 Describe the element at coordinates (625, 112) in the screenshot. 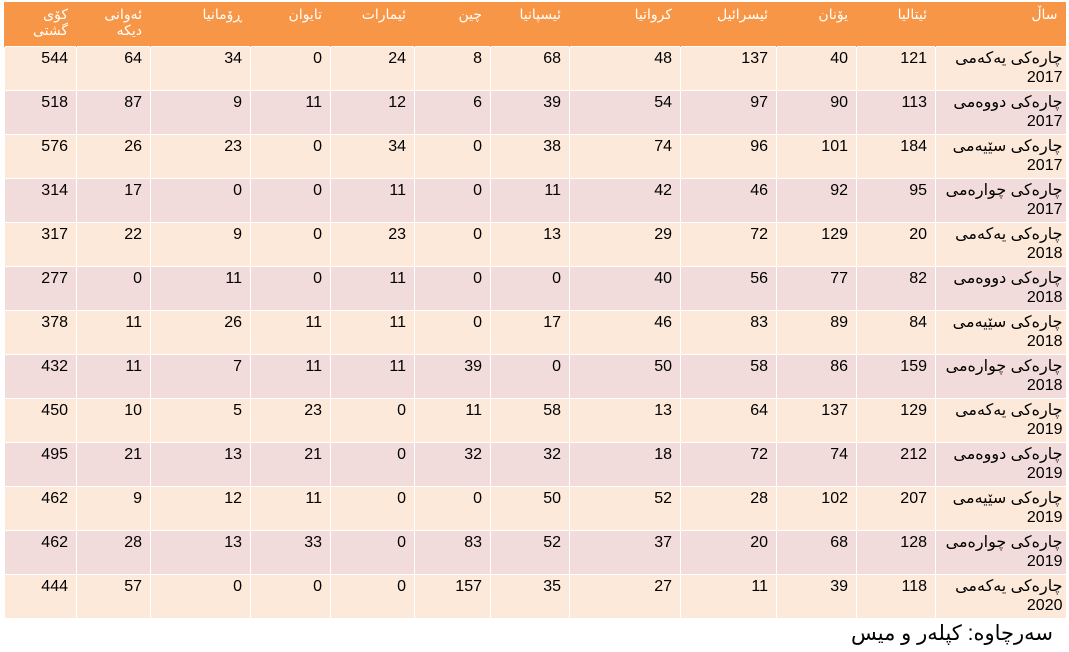

I see `table-cell: 54` at that location.